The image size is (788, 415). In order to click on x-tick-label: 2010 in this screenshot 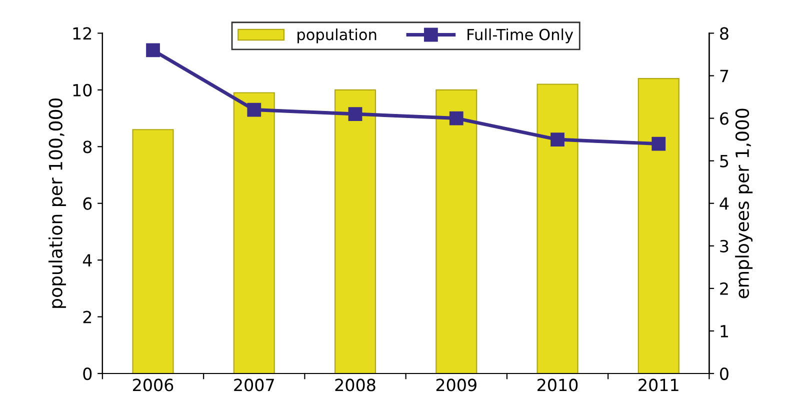, I will do `click(558, 385)`.